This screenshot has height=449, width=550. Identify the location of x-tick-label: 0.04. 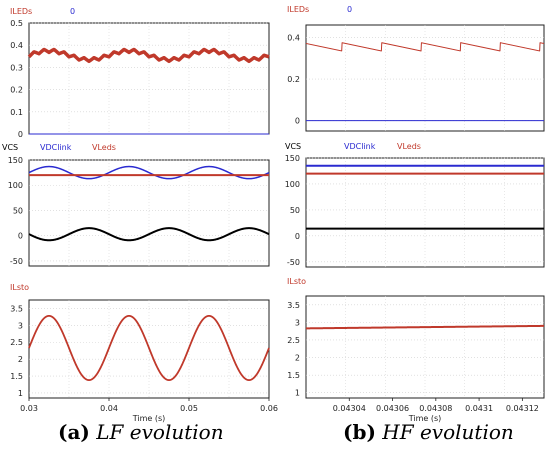
(109, 408).